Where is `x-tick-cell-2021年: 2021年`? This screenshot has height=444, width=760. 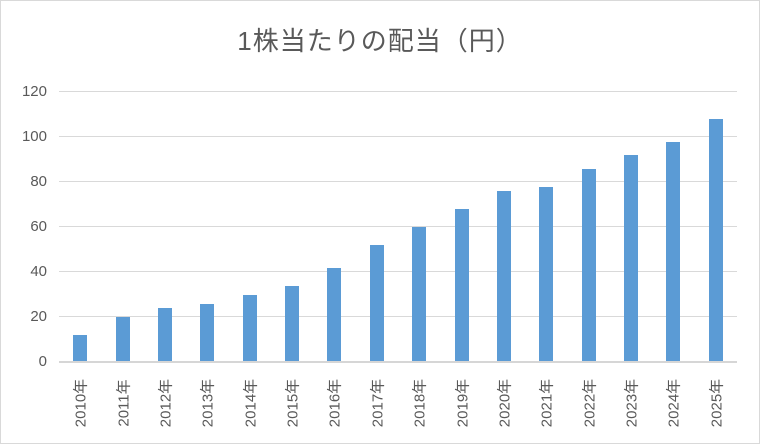
x-tick-cell-2021年: 2021年 is located at coordinates (546, 403).